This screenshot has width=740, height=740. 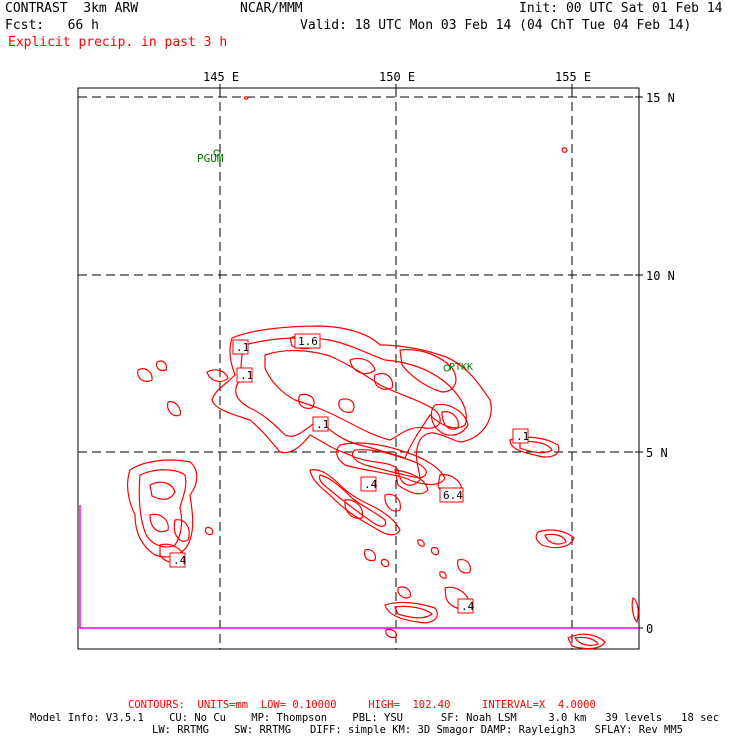 I want to click on init-time: Init: 00 UTC Sat 01 Feb 14, so click(x=621, y=8).